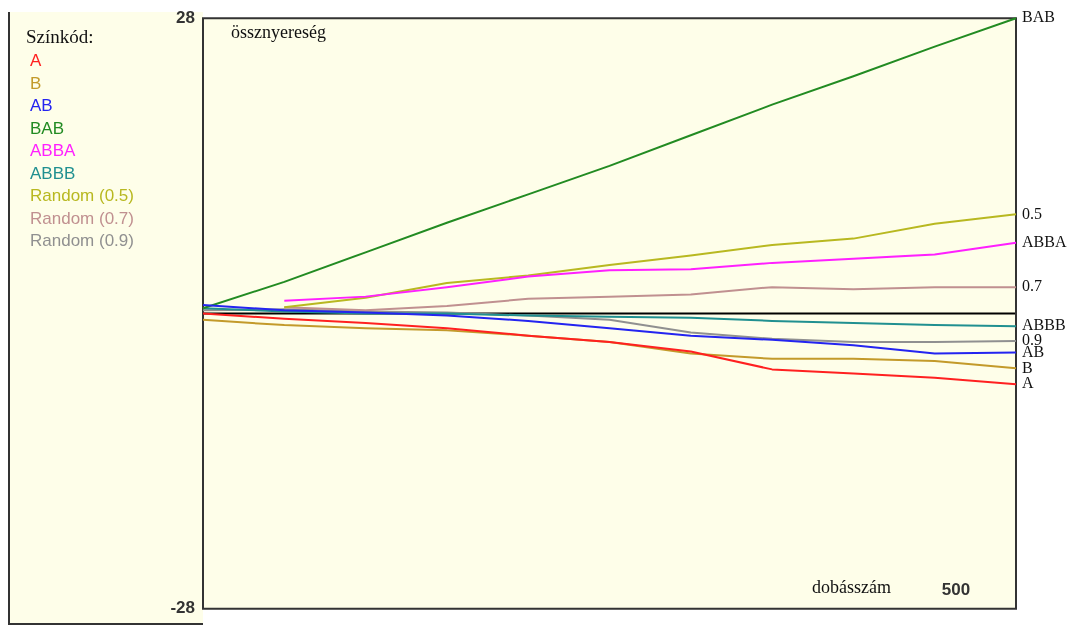 This screenshot has height=627, width=1088. I want to click on text: Random (0.9), so click(82, 241).